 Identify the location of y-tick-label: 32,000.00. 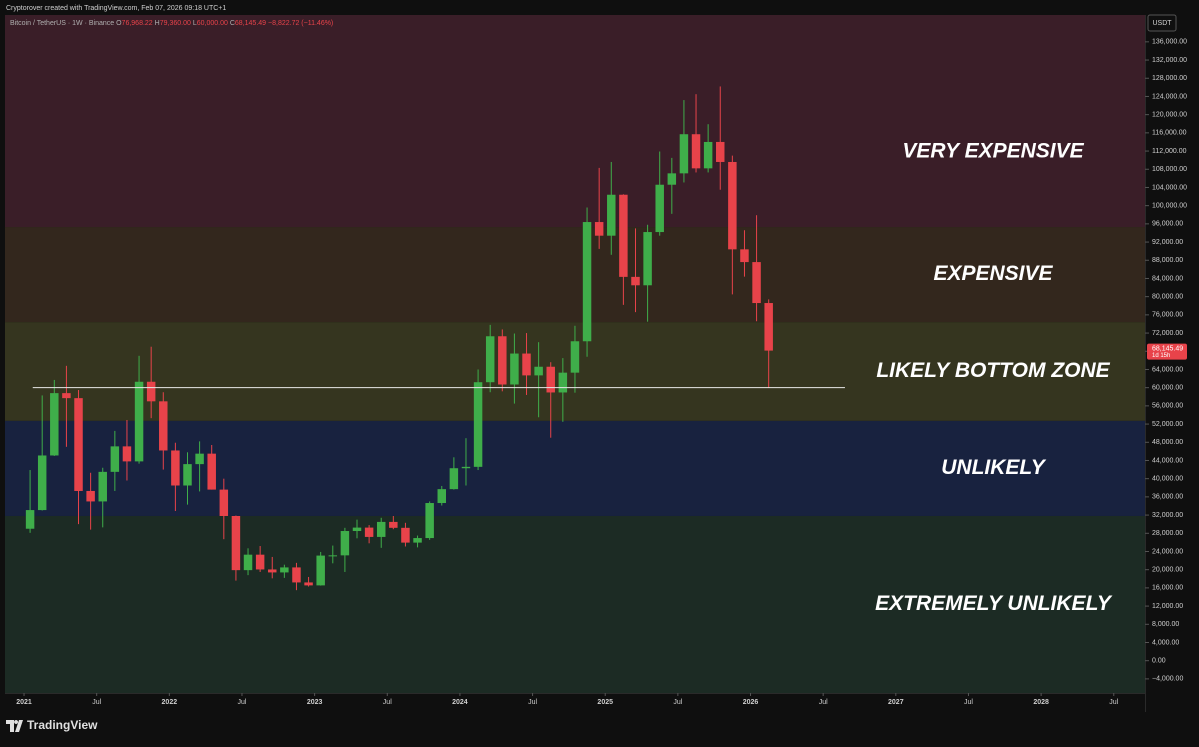
(1167, 515).